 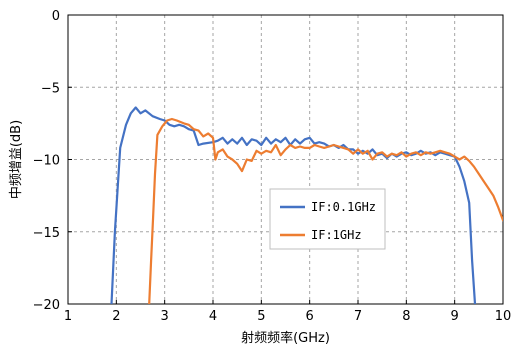 I want to click on x-tick-label: 3, so click(x=165, y=316).